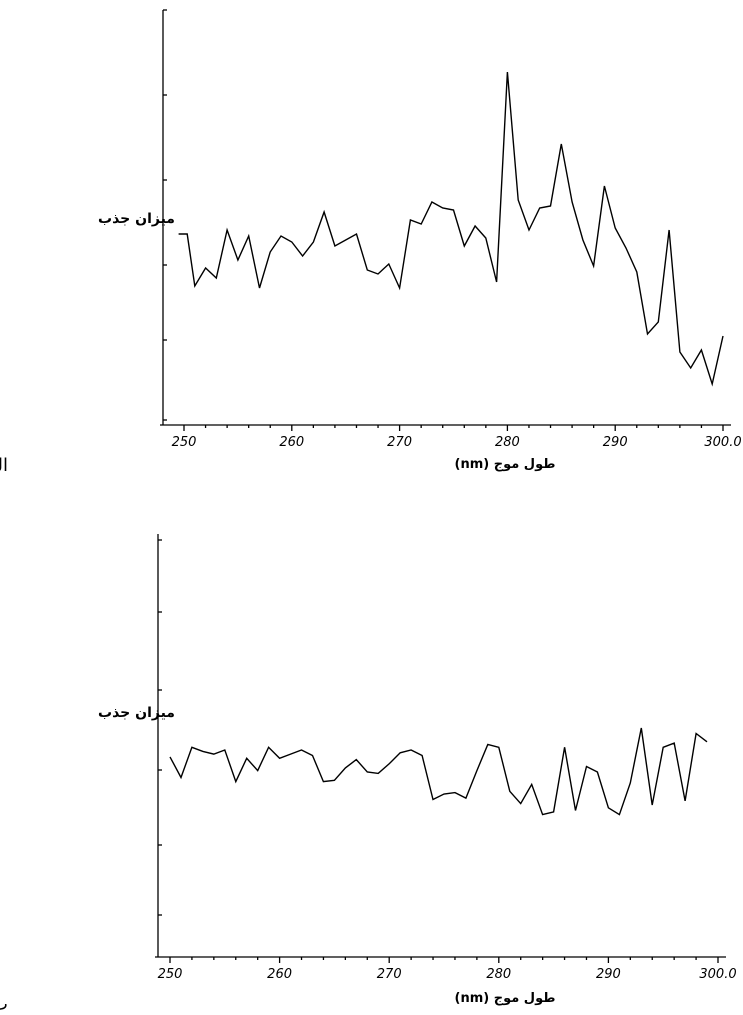 The image size is (743, 1015). Describe the element at coordinates (4, 465) in the screenshot. I see `panel-label-a: الف` at that location.